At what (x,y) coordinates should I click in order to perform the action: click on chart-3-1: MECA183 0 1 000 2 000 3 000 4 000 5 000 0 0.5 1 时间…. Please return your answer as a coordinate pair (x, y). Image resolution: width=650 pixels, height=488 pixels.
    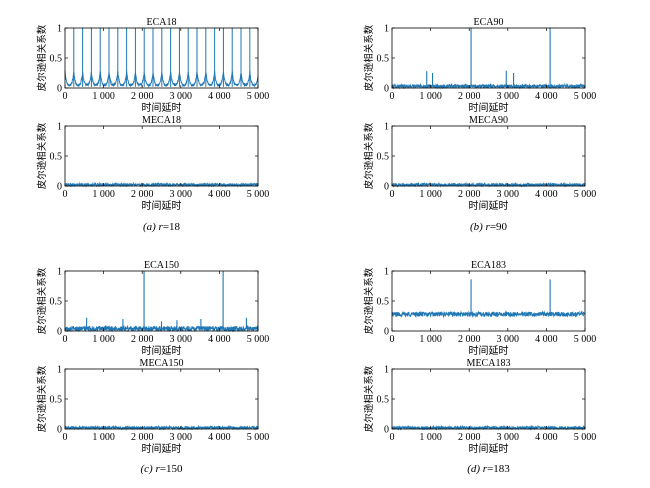
    Looking at the image, I should click on (479, 406).